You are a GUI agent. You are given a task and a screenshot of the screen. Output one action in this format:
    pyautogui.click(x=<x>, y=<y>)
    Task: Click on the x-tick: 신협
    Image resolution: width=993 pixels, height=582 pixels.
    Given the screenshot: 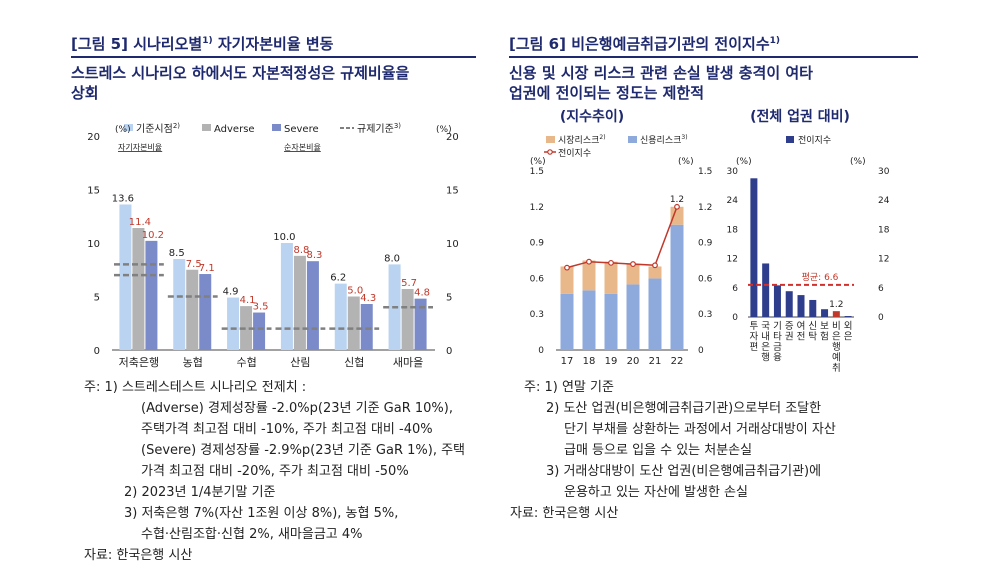 What is the action you would take?
    pyautogui.click(x=354, y=362)
    